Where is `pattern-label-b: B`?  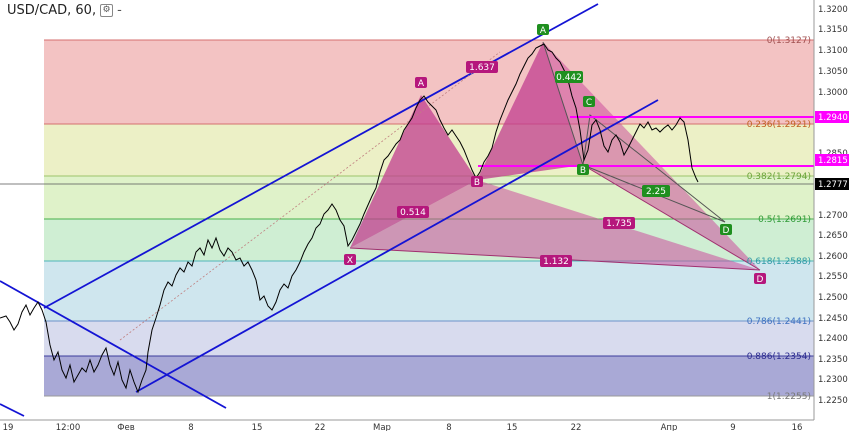 pattern-label-b: B is located at coordinates (477, 182).